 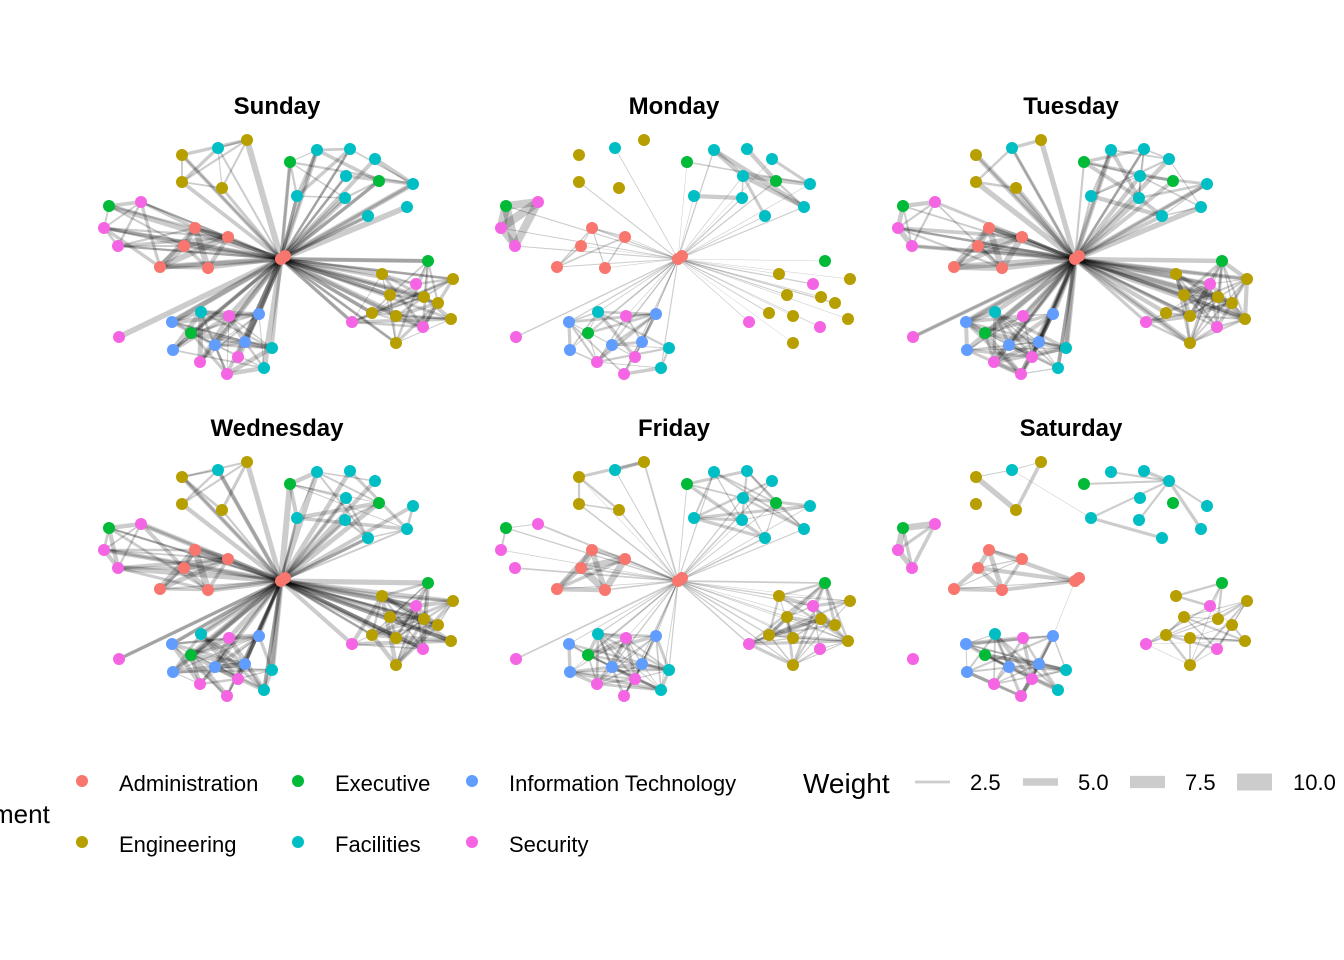 What do you see at coordinates (846, 783) in the screenshot?
I see `weight-legend-title: Weight` at bounding box center [846, 783].